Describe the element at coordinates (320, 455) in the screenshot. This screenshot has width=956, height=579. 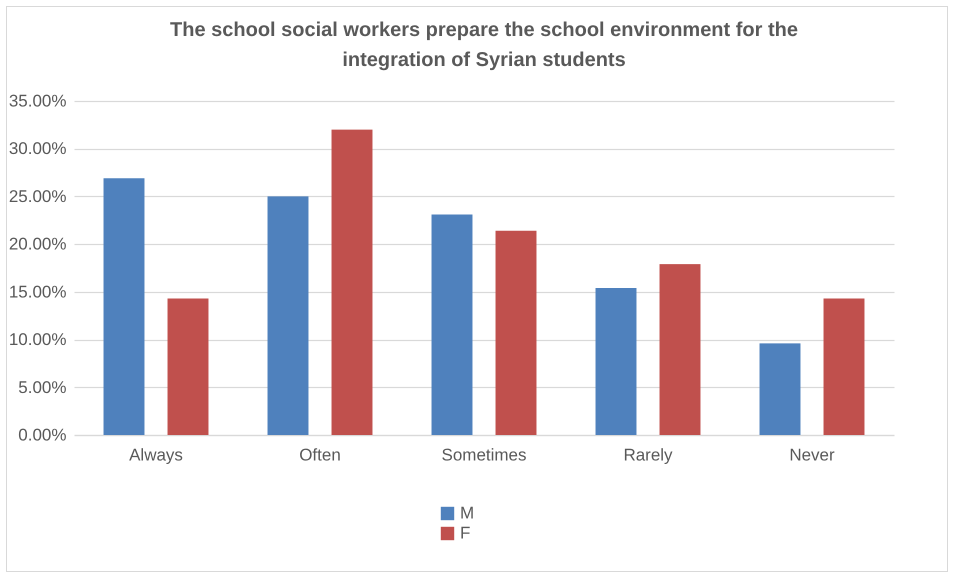
I see `x-tick-label: Often` at that location.